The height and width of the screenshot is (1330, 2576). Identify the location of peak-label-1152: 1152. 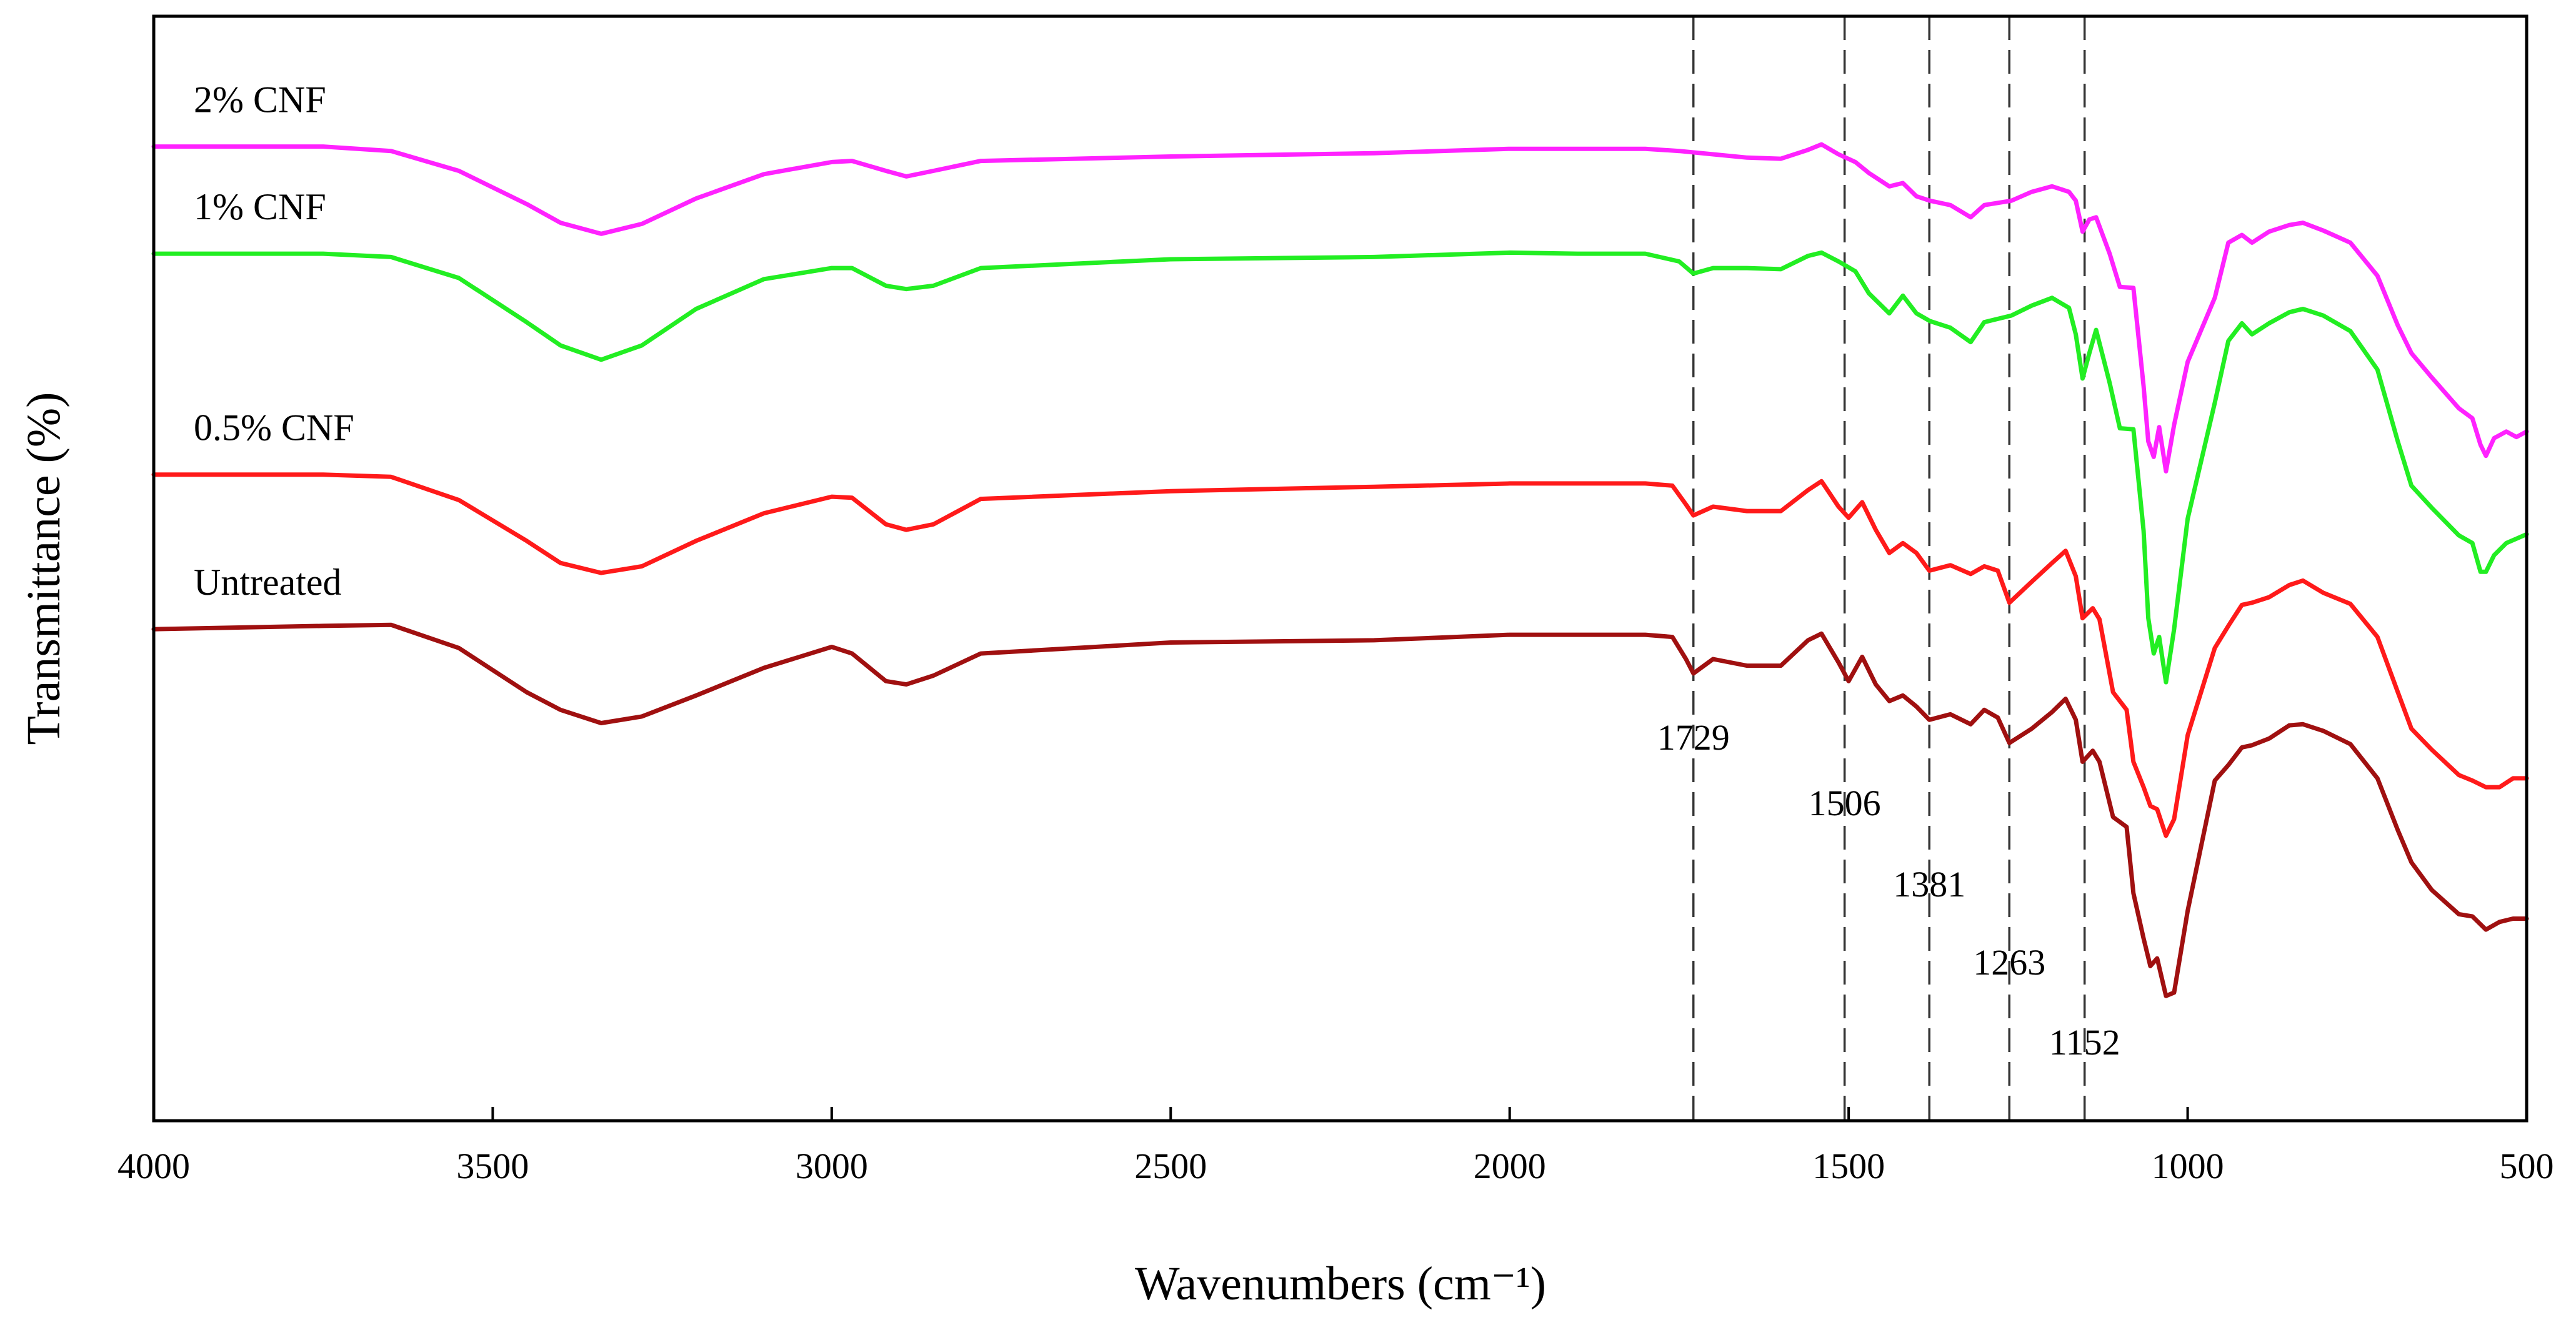
(2084, 1042).